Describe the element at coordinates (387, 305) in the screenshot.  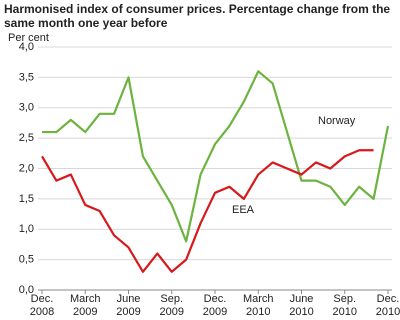
I see `x-tick-label: Dec. 2010` at that location.